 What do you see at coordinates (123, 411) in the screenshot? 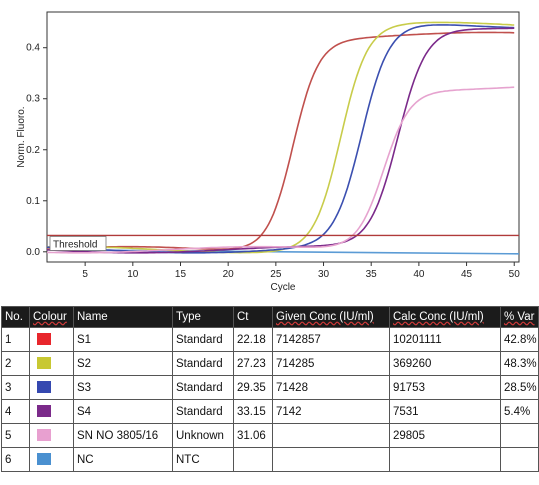
I see `cell-name: S4` at bounding box center [123, 411].